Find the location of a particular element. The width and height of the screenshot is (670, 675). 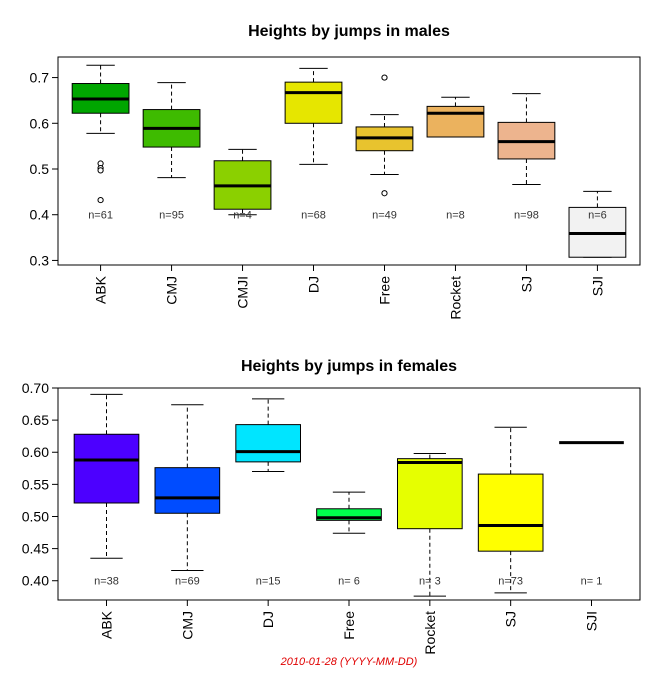

box-dj: n=68 is located at coordinates (313, 144).